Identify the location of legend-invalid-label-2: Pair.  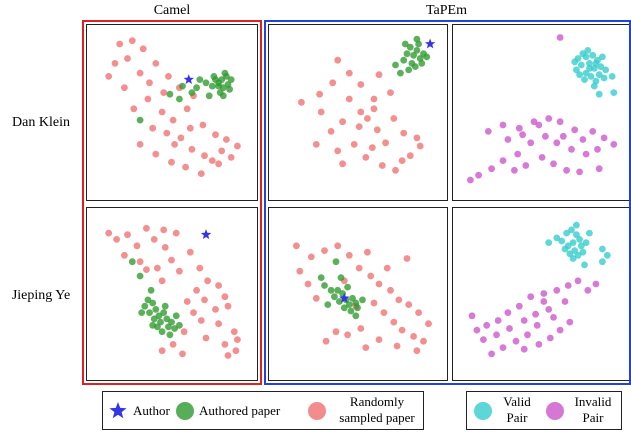
(593, 417).